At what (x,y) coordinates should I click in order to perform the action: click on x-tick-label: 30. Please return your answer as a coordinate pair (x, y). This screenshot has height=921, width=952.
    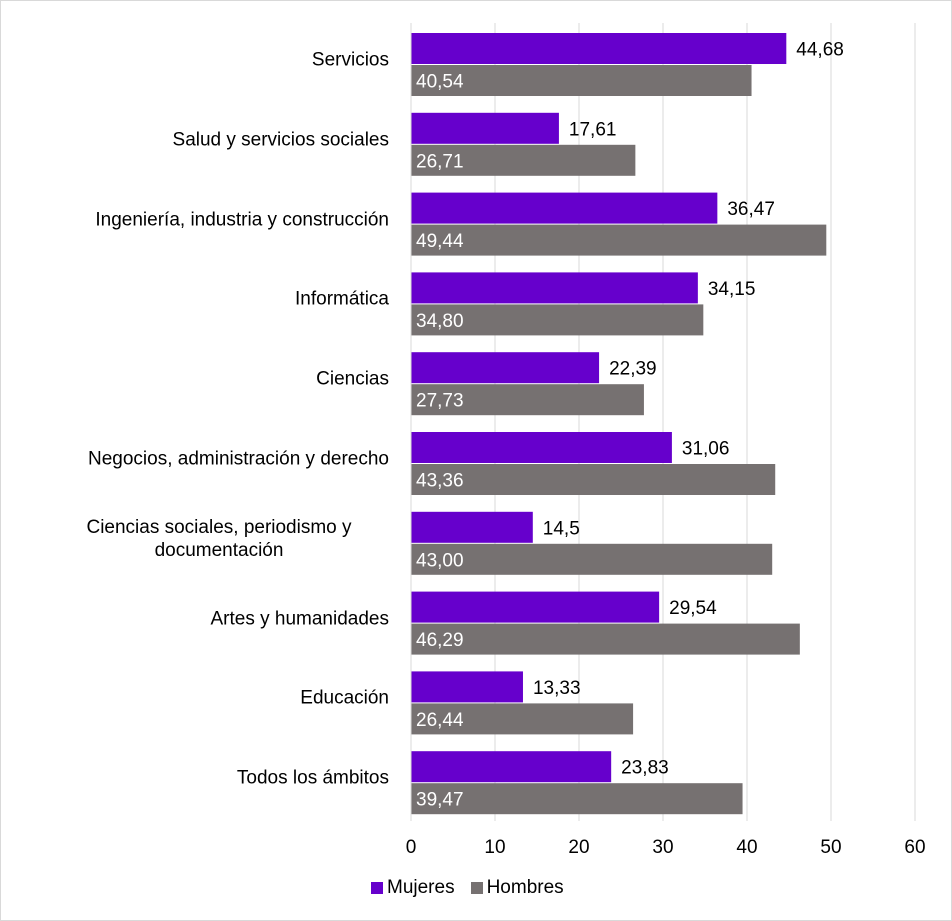
    Looking at the image, I should click on (662, 847).